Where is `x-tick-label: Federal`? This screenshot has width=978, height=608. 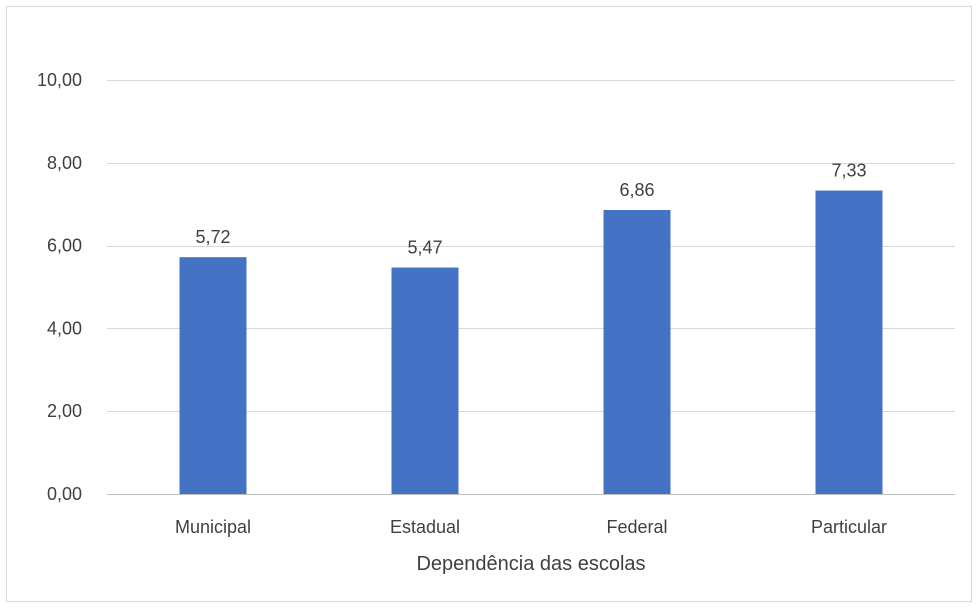
x-tick-label: Federal is located at coordinates (636, 527).